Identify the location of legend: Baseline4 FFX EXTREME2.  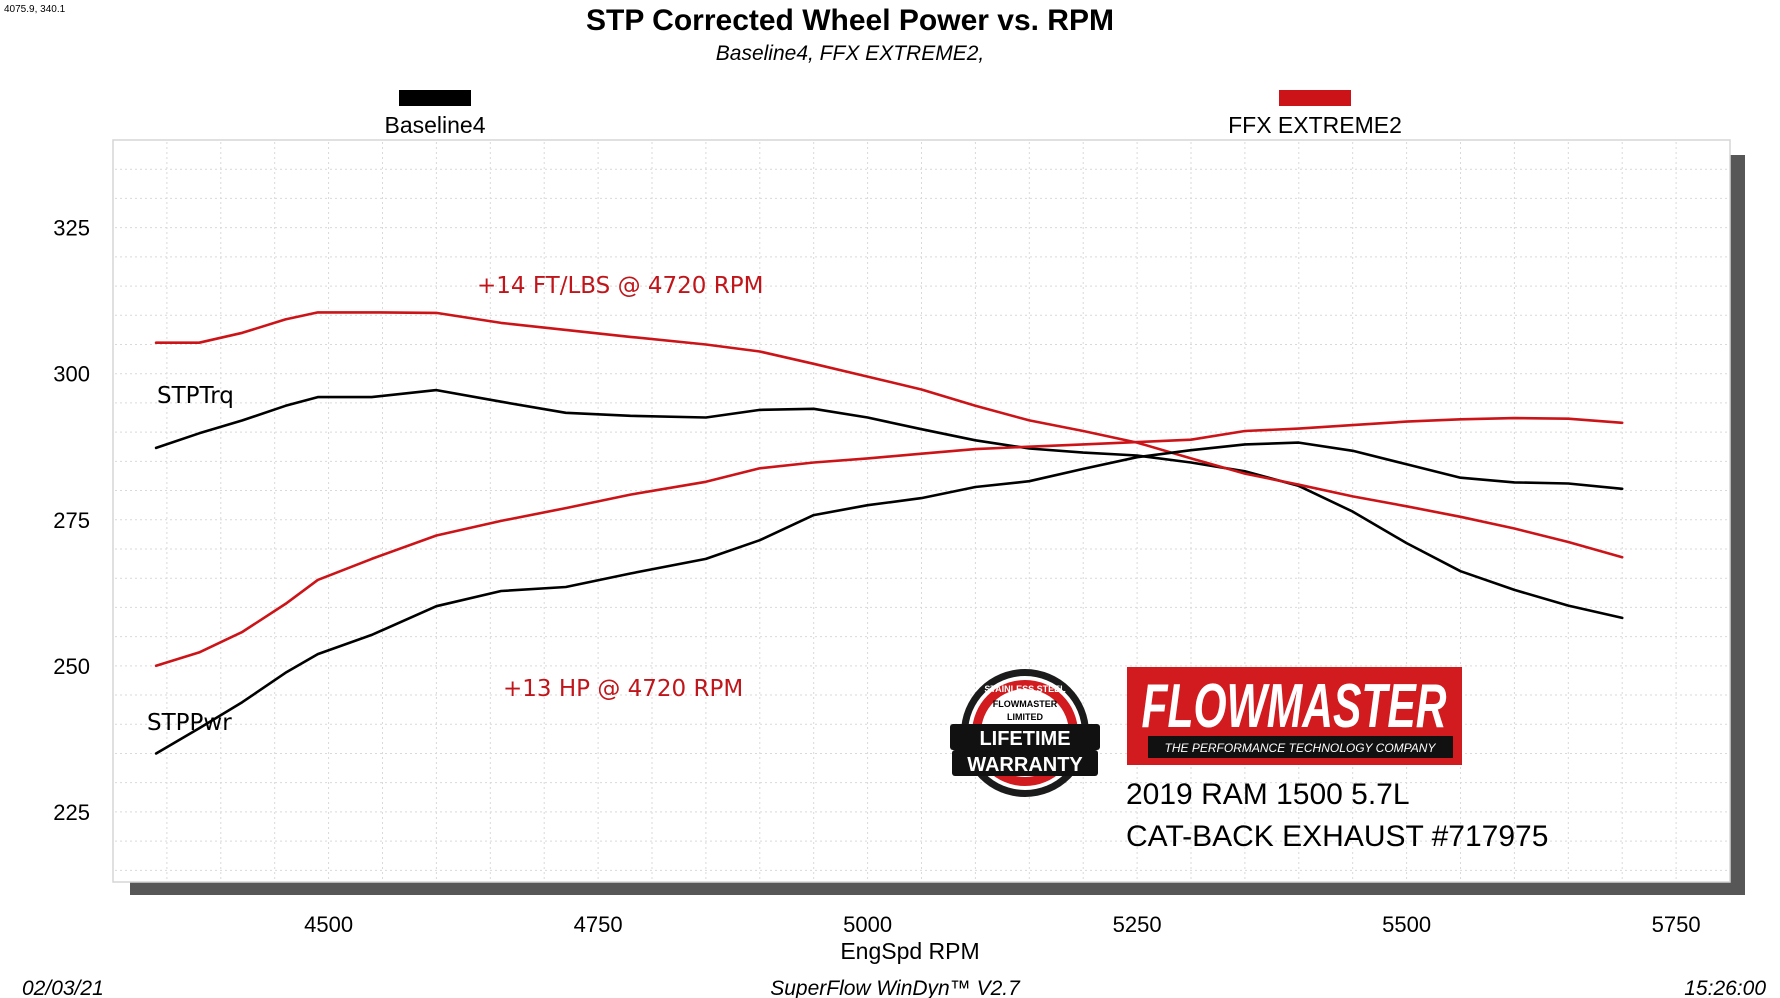
(893, 114).